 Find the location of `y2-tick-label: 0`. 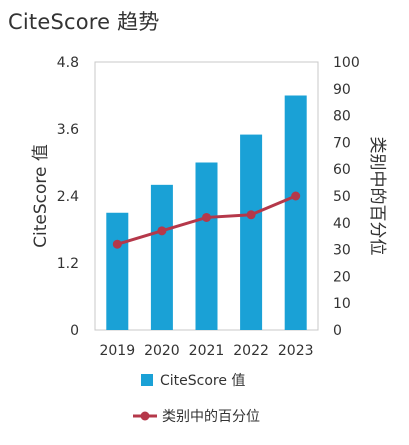

y2-tick-label: 0 is located at coordinates (337, 331).